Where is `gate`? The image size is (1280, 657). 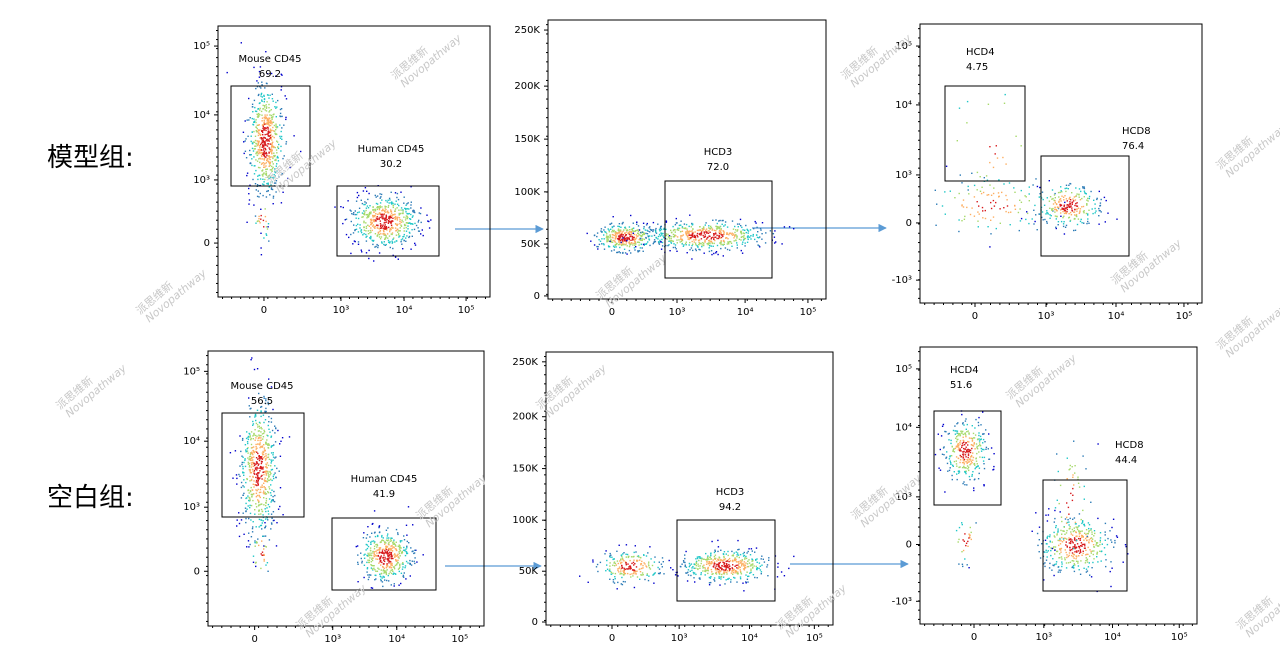
gate is located at coordinates (985, 133).